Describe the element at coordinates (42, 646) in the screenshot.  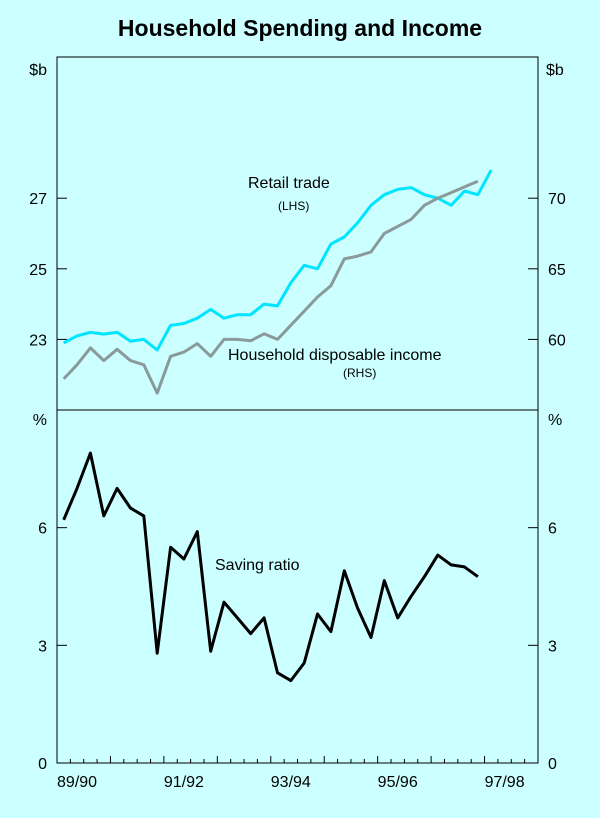
I see `bottom-left-tick-label: 3` at that location.